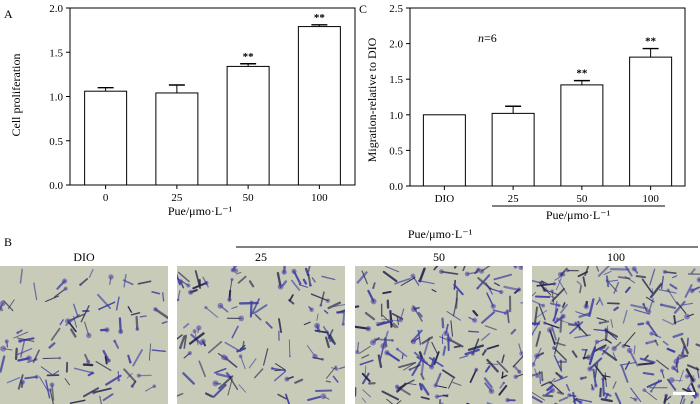 This screenshot has width=700, height=404. I want to click on panel-a-y-axis-label: Cell proliferation, so click(16, 95).